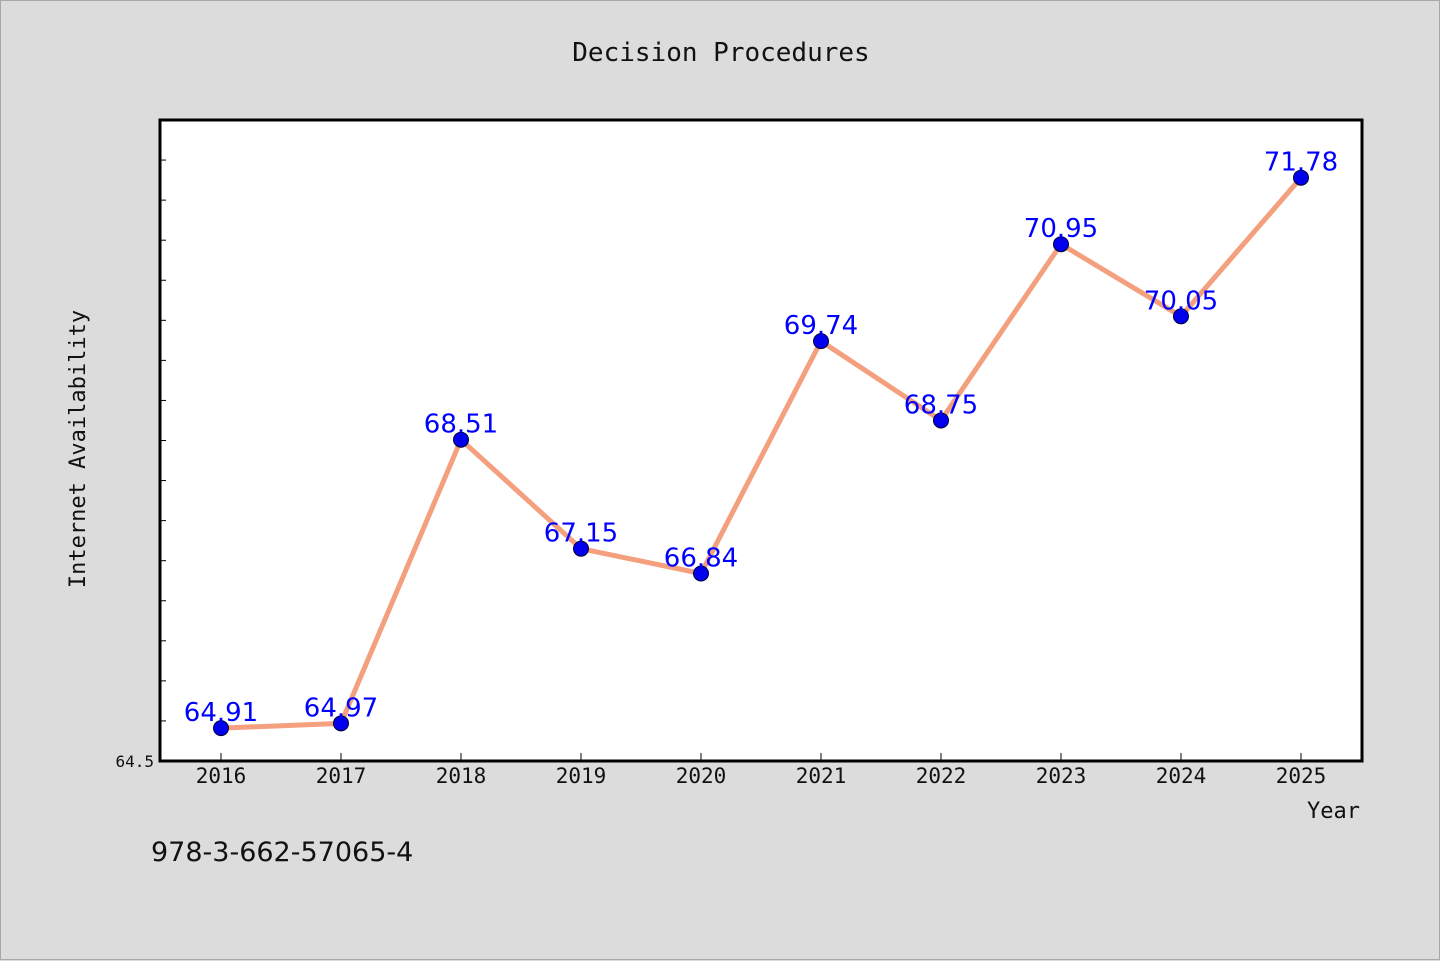  What do you see at coordinates (282, 852) in the screenshot?
I see `isbn-text: 978-3-662-57065-4` at bounding box center [282, 852].